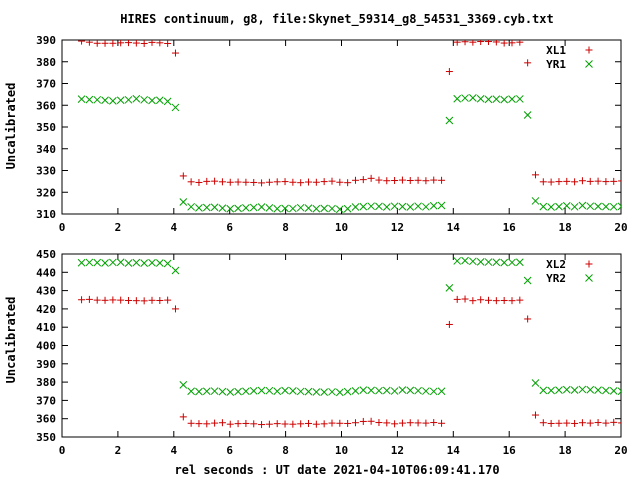  I want to click on y-tick-label: 440, so click(46, 272).